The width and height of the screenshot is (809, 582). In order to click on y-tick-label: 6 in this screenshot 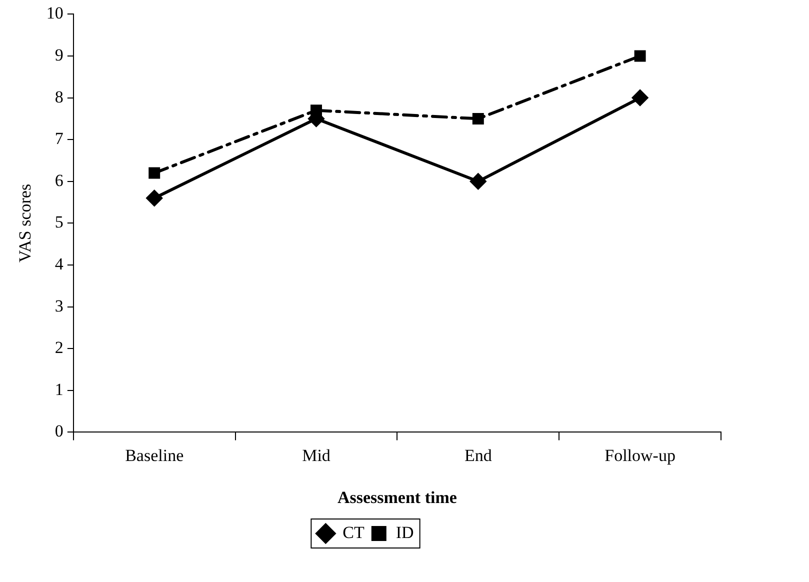, I will do `click(59, 180)`.